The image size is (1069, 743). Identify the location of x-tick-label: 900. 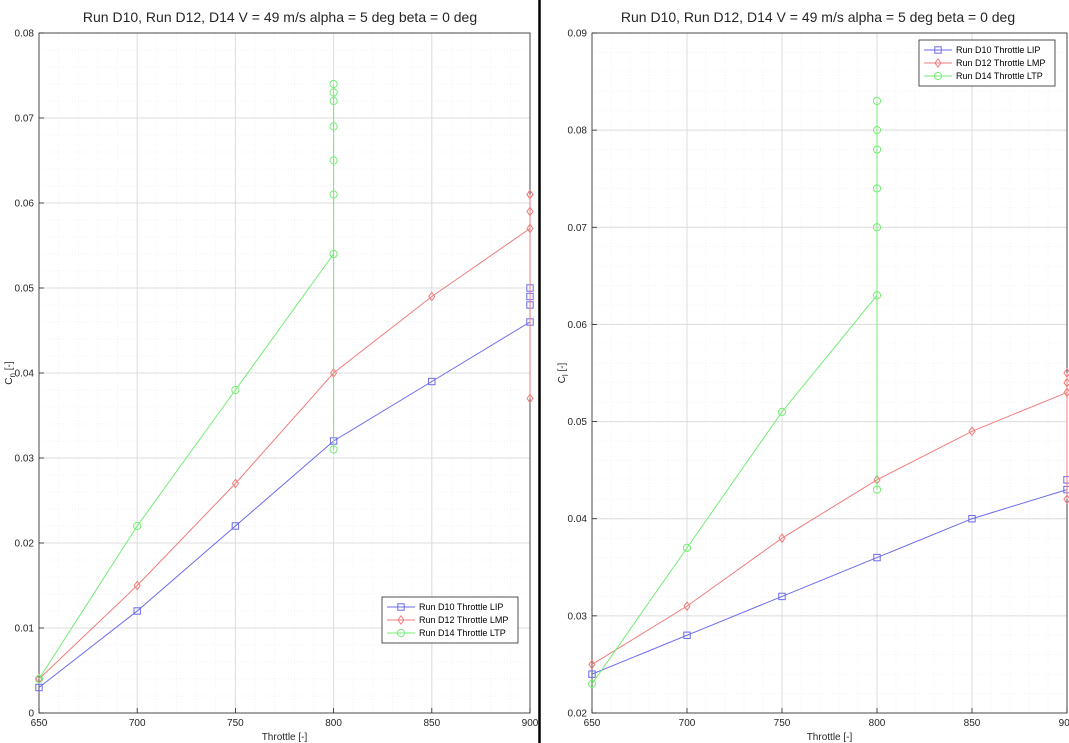
(1064, 723).